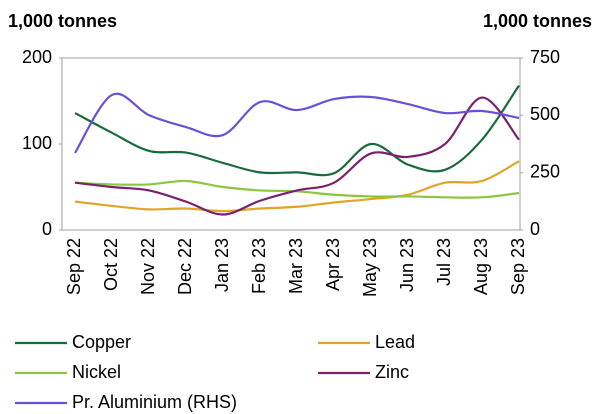  What do you see at coordinates (259, 266) in the screenshot?
I see `x-tick-label: Feb 23` at bounding box center [259, 266].